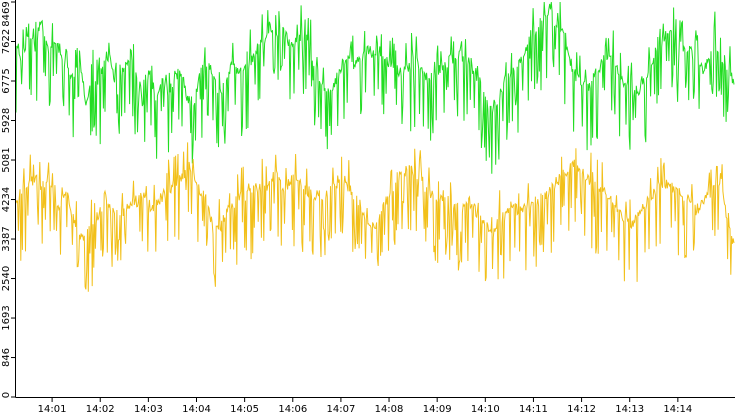  I want to click on x-tick-label: 14:03, so click(148, 409).